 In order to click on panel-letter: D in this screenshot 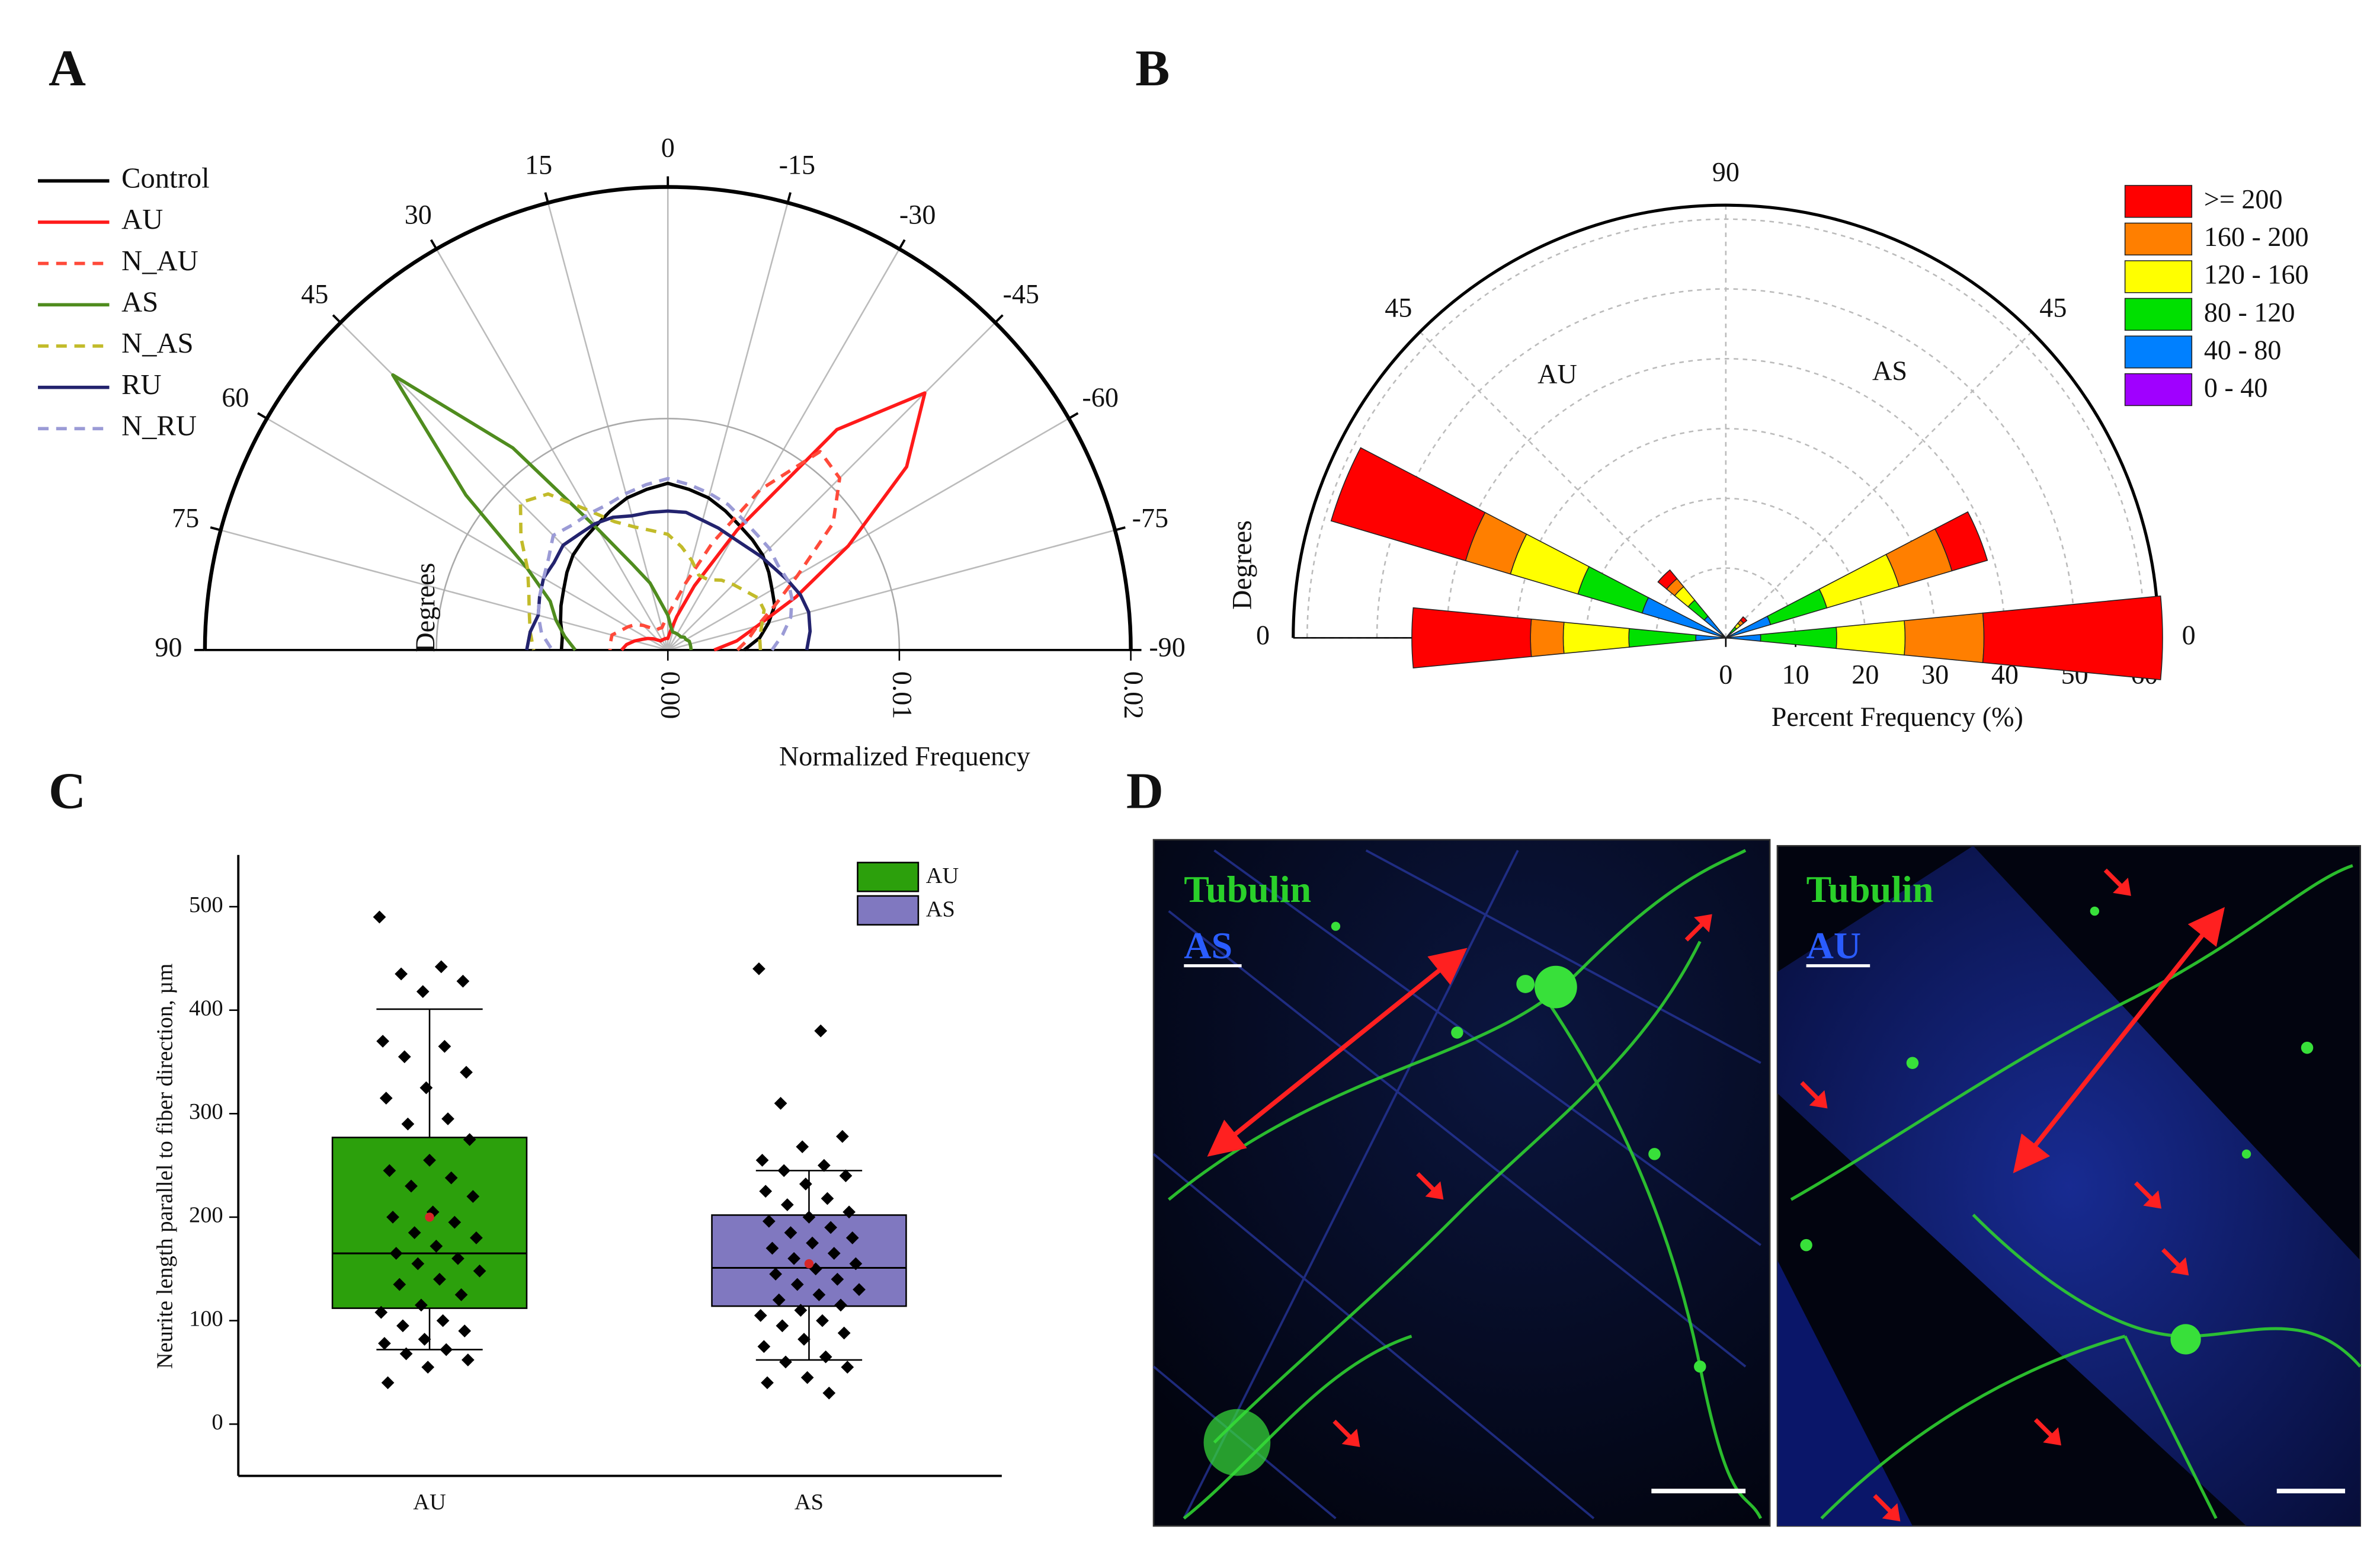, I will do `click(1145, 790)`.